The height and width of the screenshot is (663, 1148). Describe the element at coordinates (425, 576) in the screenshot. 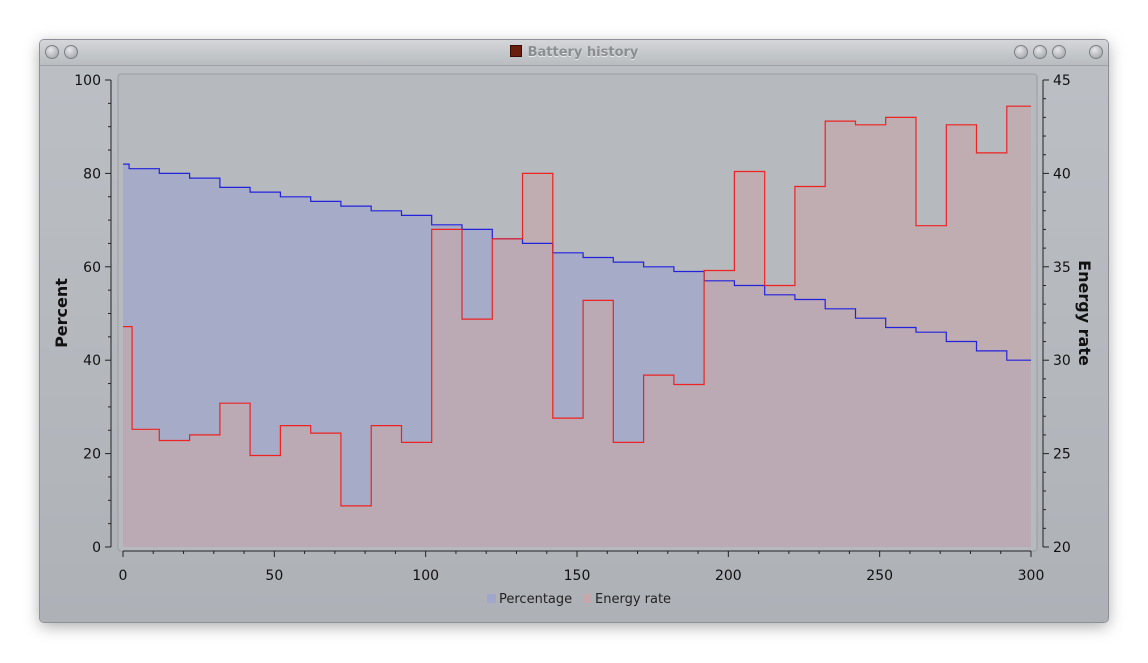

I see `x-tick-label: 100` at that location.